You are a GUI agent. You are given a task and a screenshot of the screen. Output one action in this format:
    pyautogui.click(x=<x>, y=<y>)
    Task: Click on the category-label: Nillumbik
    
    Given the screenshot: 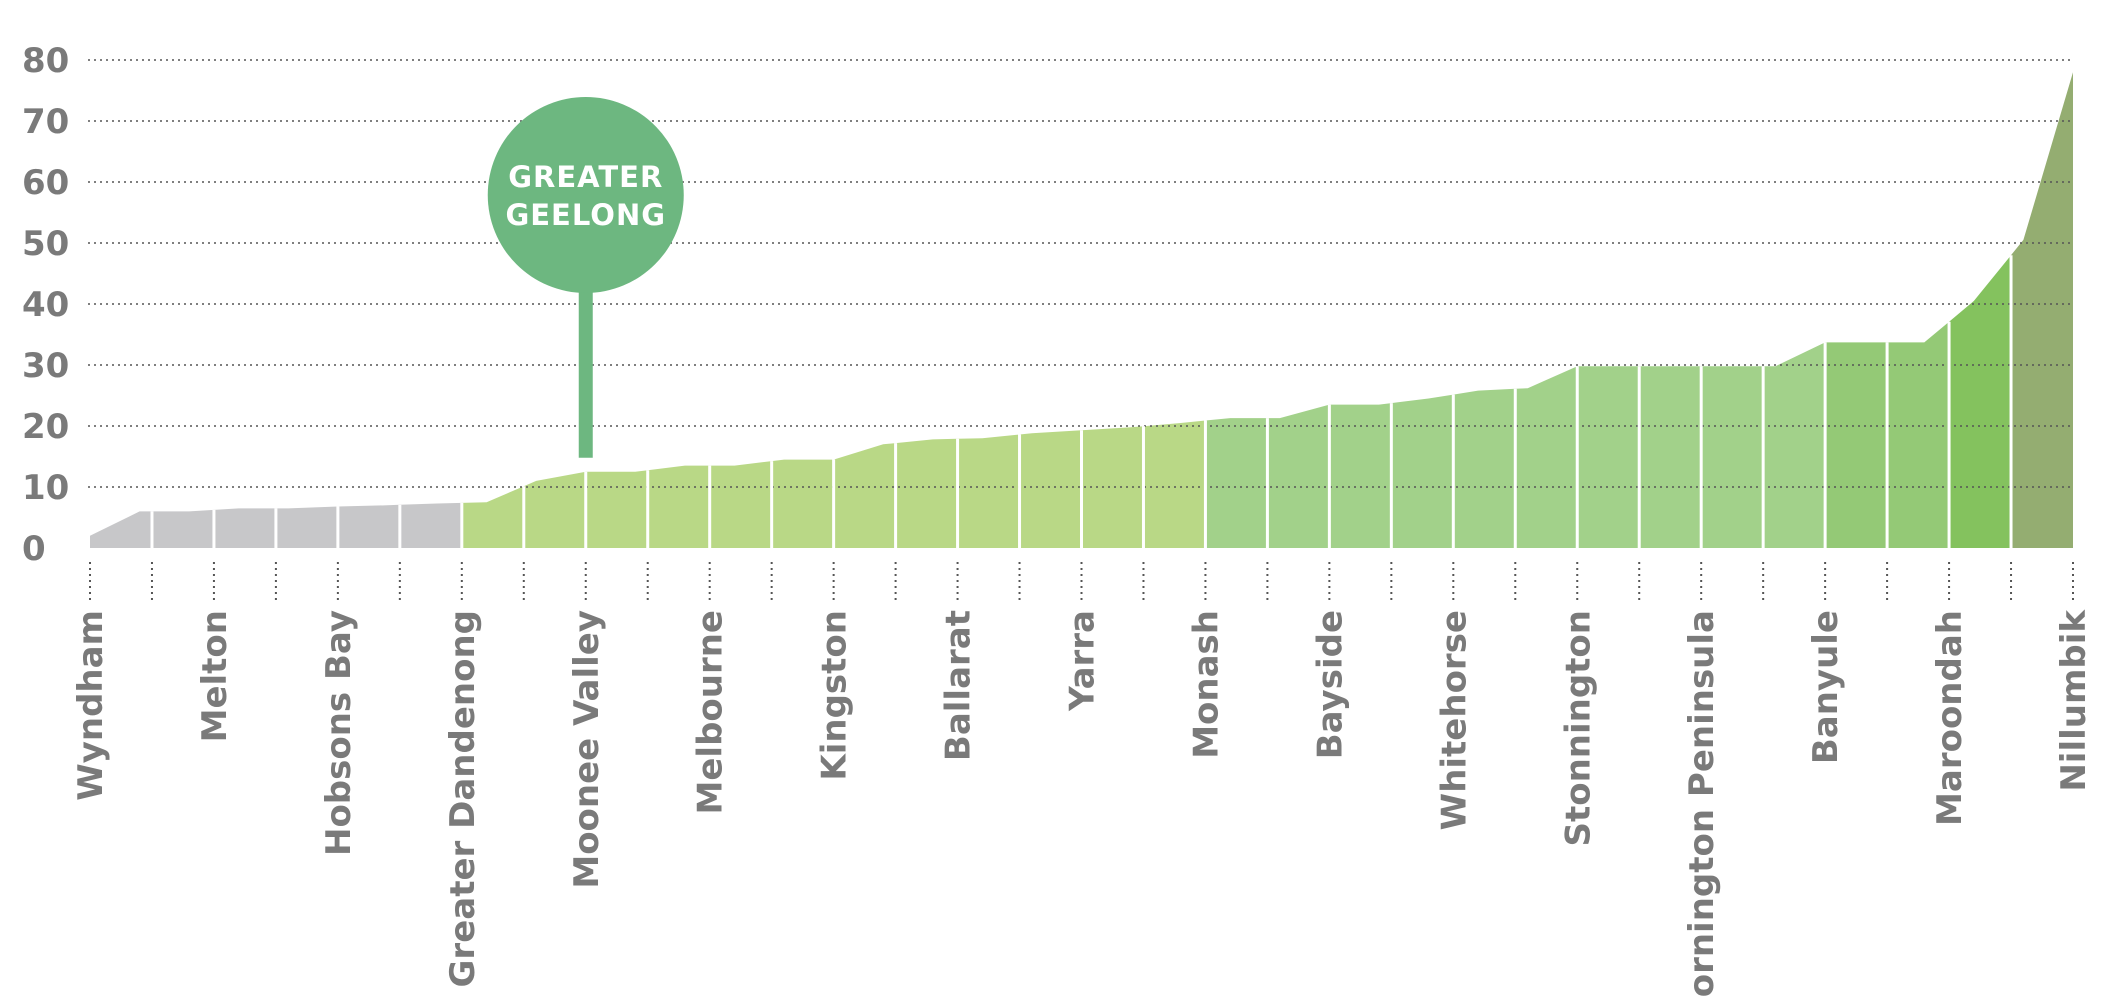 What is the action you would take?
    pyautogui.click(x=2074, y=700)
    